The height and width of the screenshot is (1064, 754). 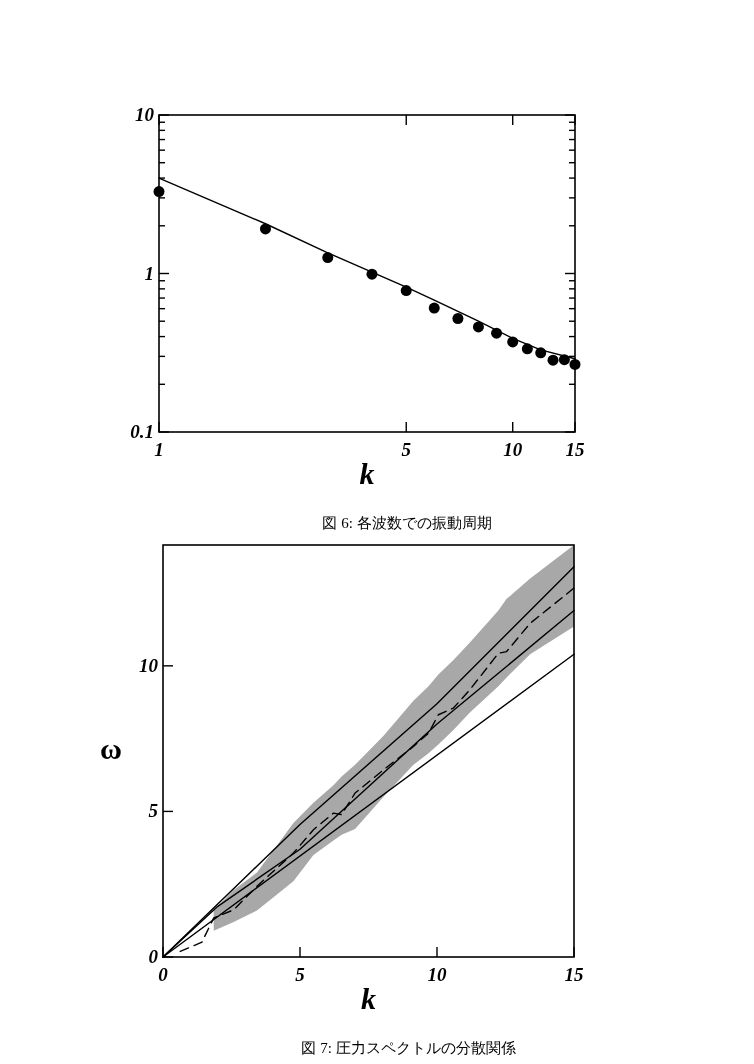 What do you see at coordinates (149, 273) in the screenshot?
I see `y-tick-label: 1` at bounding box center [149, 273].